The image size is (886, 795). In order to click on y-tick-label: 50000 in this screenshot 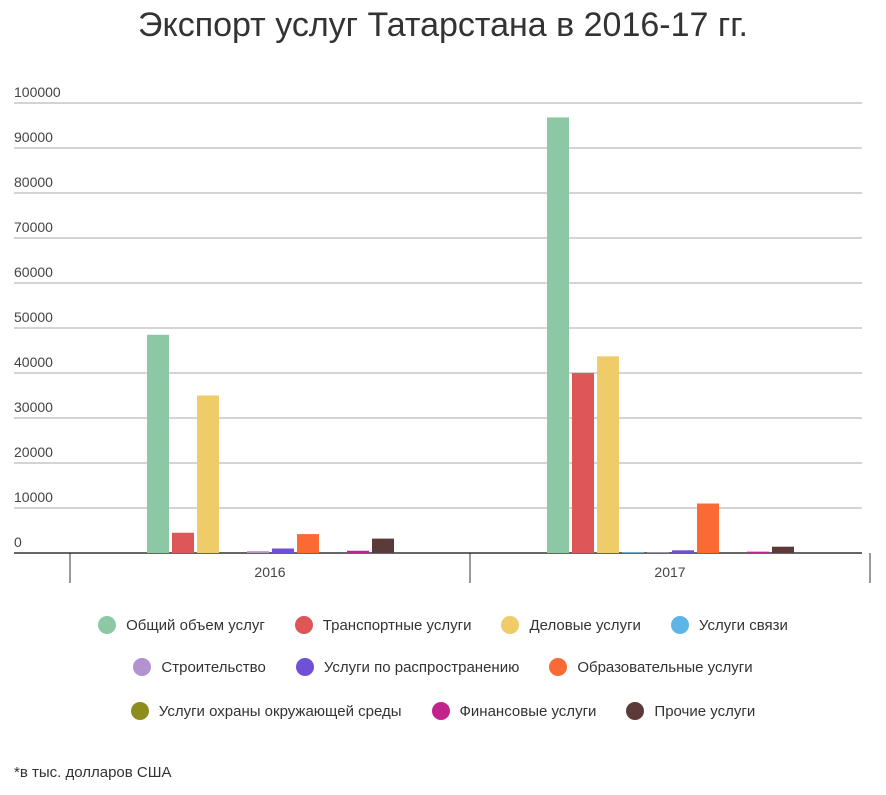, I will do `click(33, 317)`.